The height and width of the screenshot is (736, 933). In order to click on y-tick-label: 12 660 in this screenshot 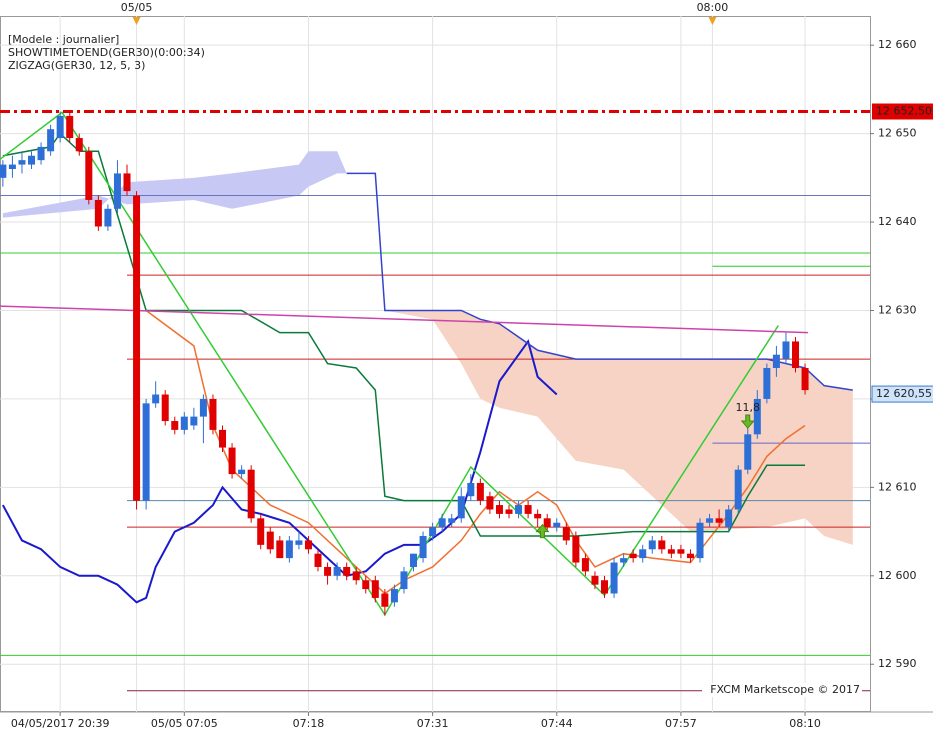, I will do `click(897, 44)`.